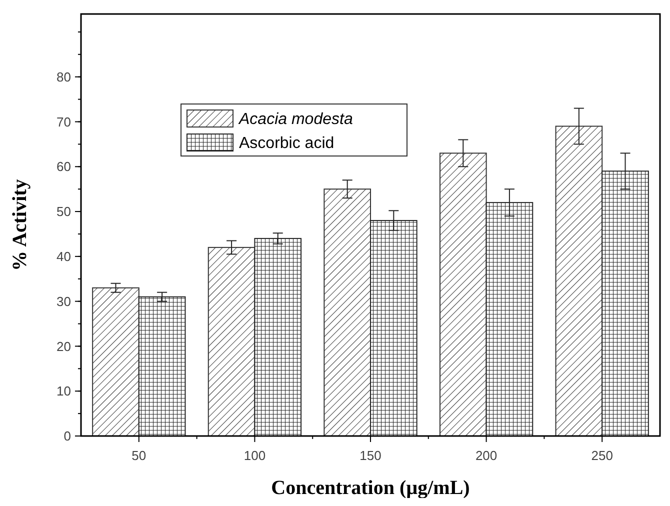  I want to click on x-tick-label: 200, so click(486, 455).